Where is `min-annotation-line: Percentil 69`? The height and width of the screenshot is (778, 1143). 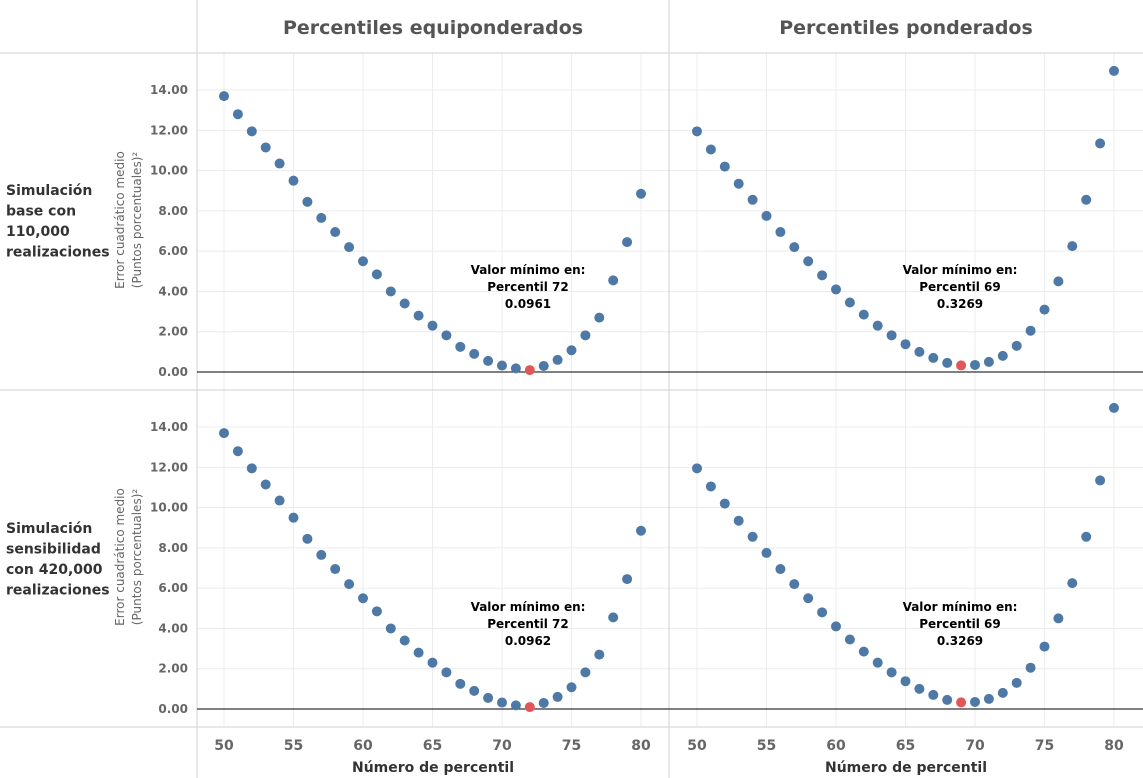
min-annotation-line: Percentil 69 is located at coordinates (960, 624).